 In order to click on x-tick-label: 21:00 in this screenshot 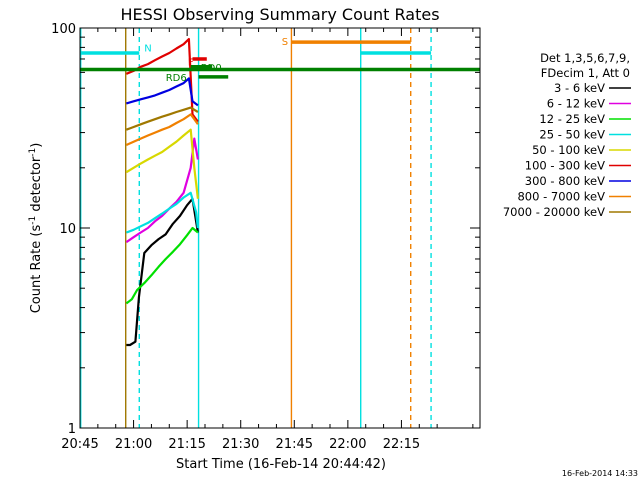, I will do `click(133, 444)`.